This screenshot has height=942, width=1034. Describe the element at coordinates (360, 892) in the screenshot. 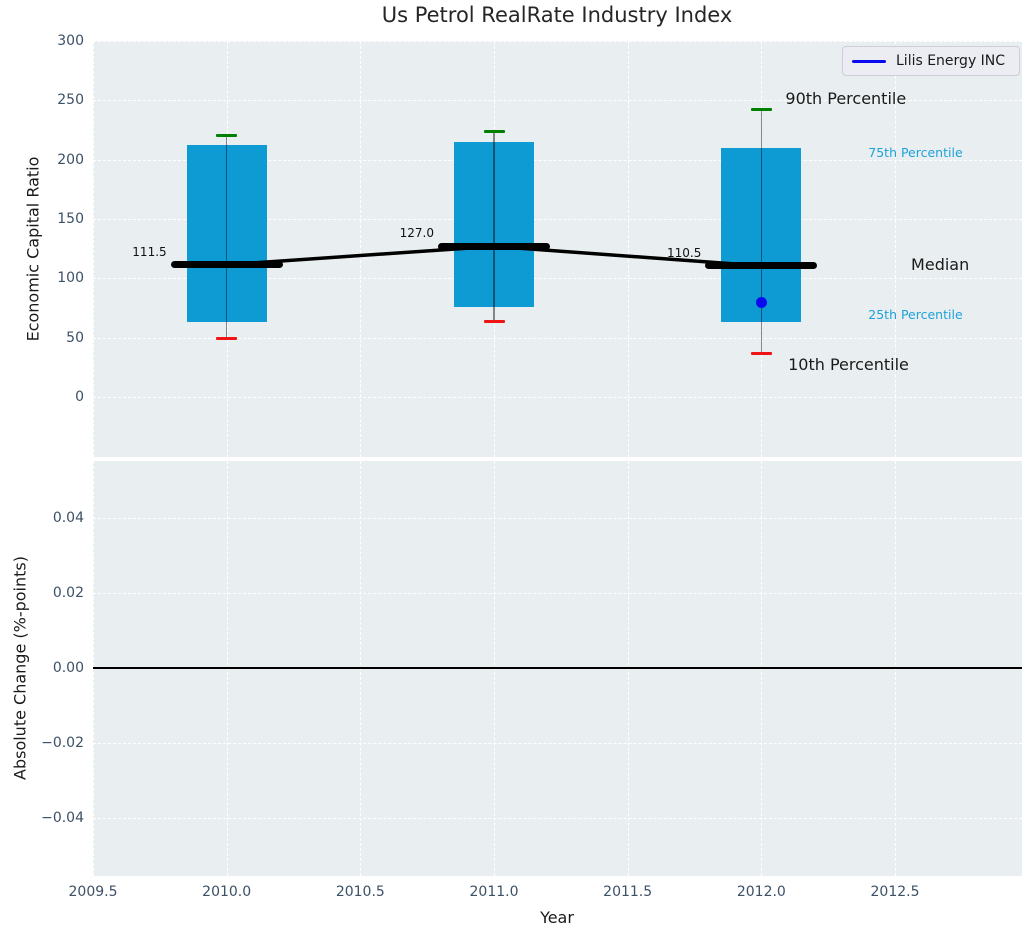

I see `x-tick-label: 2010.5` at that location.